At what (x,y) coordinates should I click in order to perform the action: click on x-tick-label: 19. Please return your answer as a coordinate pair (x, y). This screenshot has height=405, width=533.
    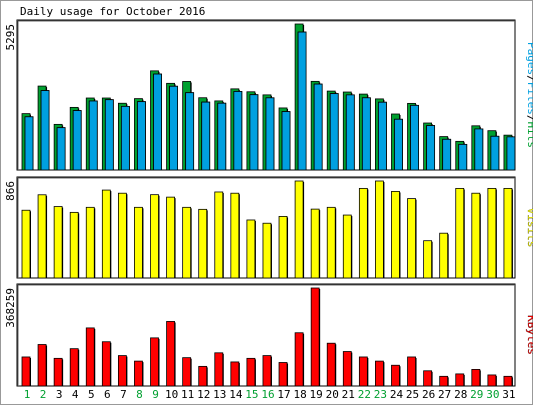
    Looking at the image, I should click on (316, 394).